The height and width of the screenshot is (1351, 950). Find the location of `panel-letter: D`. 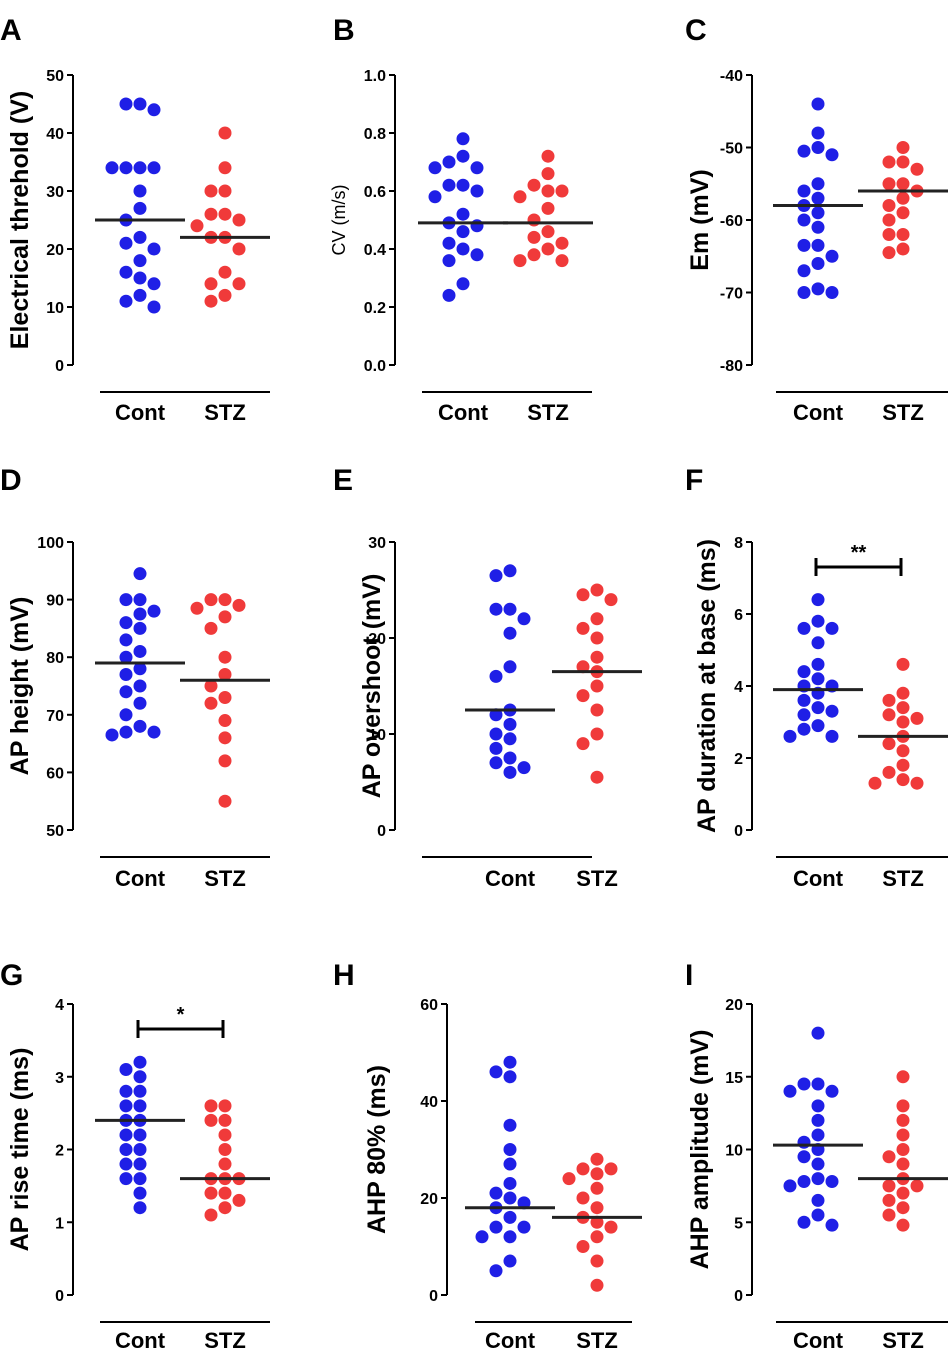

panel-letter: D is located at coordinates (11, 480).